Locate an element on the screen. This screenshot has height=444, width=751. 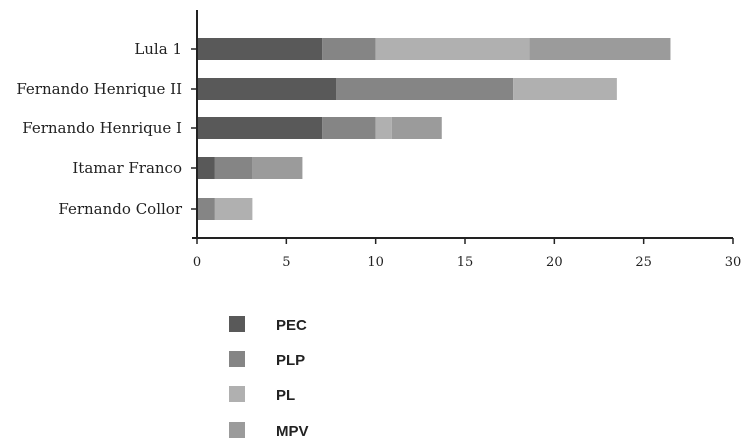
x-tick-label: 15 is located at coordinates (465, 262).